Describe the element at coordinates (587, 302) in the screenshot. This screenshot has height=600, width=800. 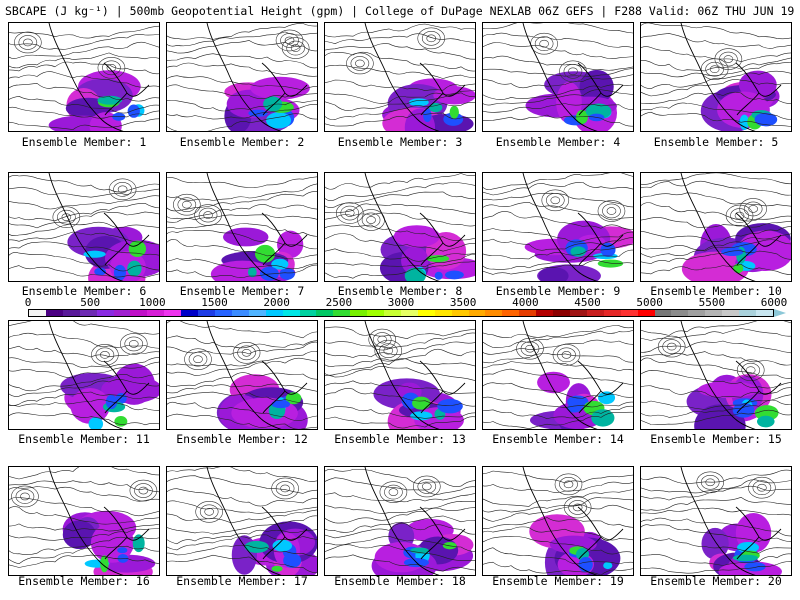
I see `colorbar-tick-label: 4500` at that location.